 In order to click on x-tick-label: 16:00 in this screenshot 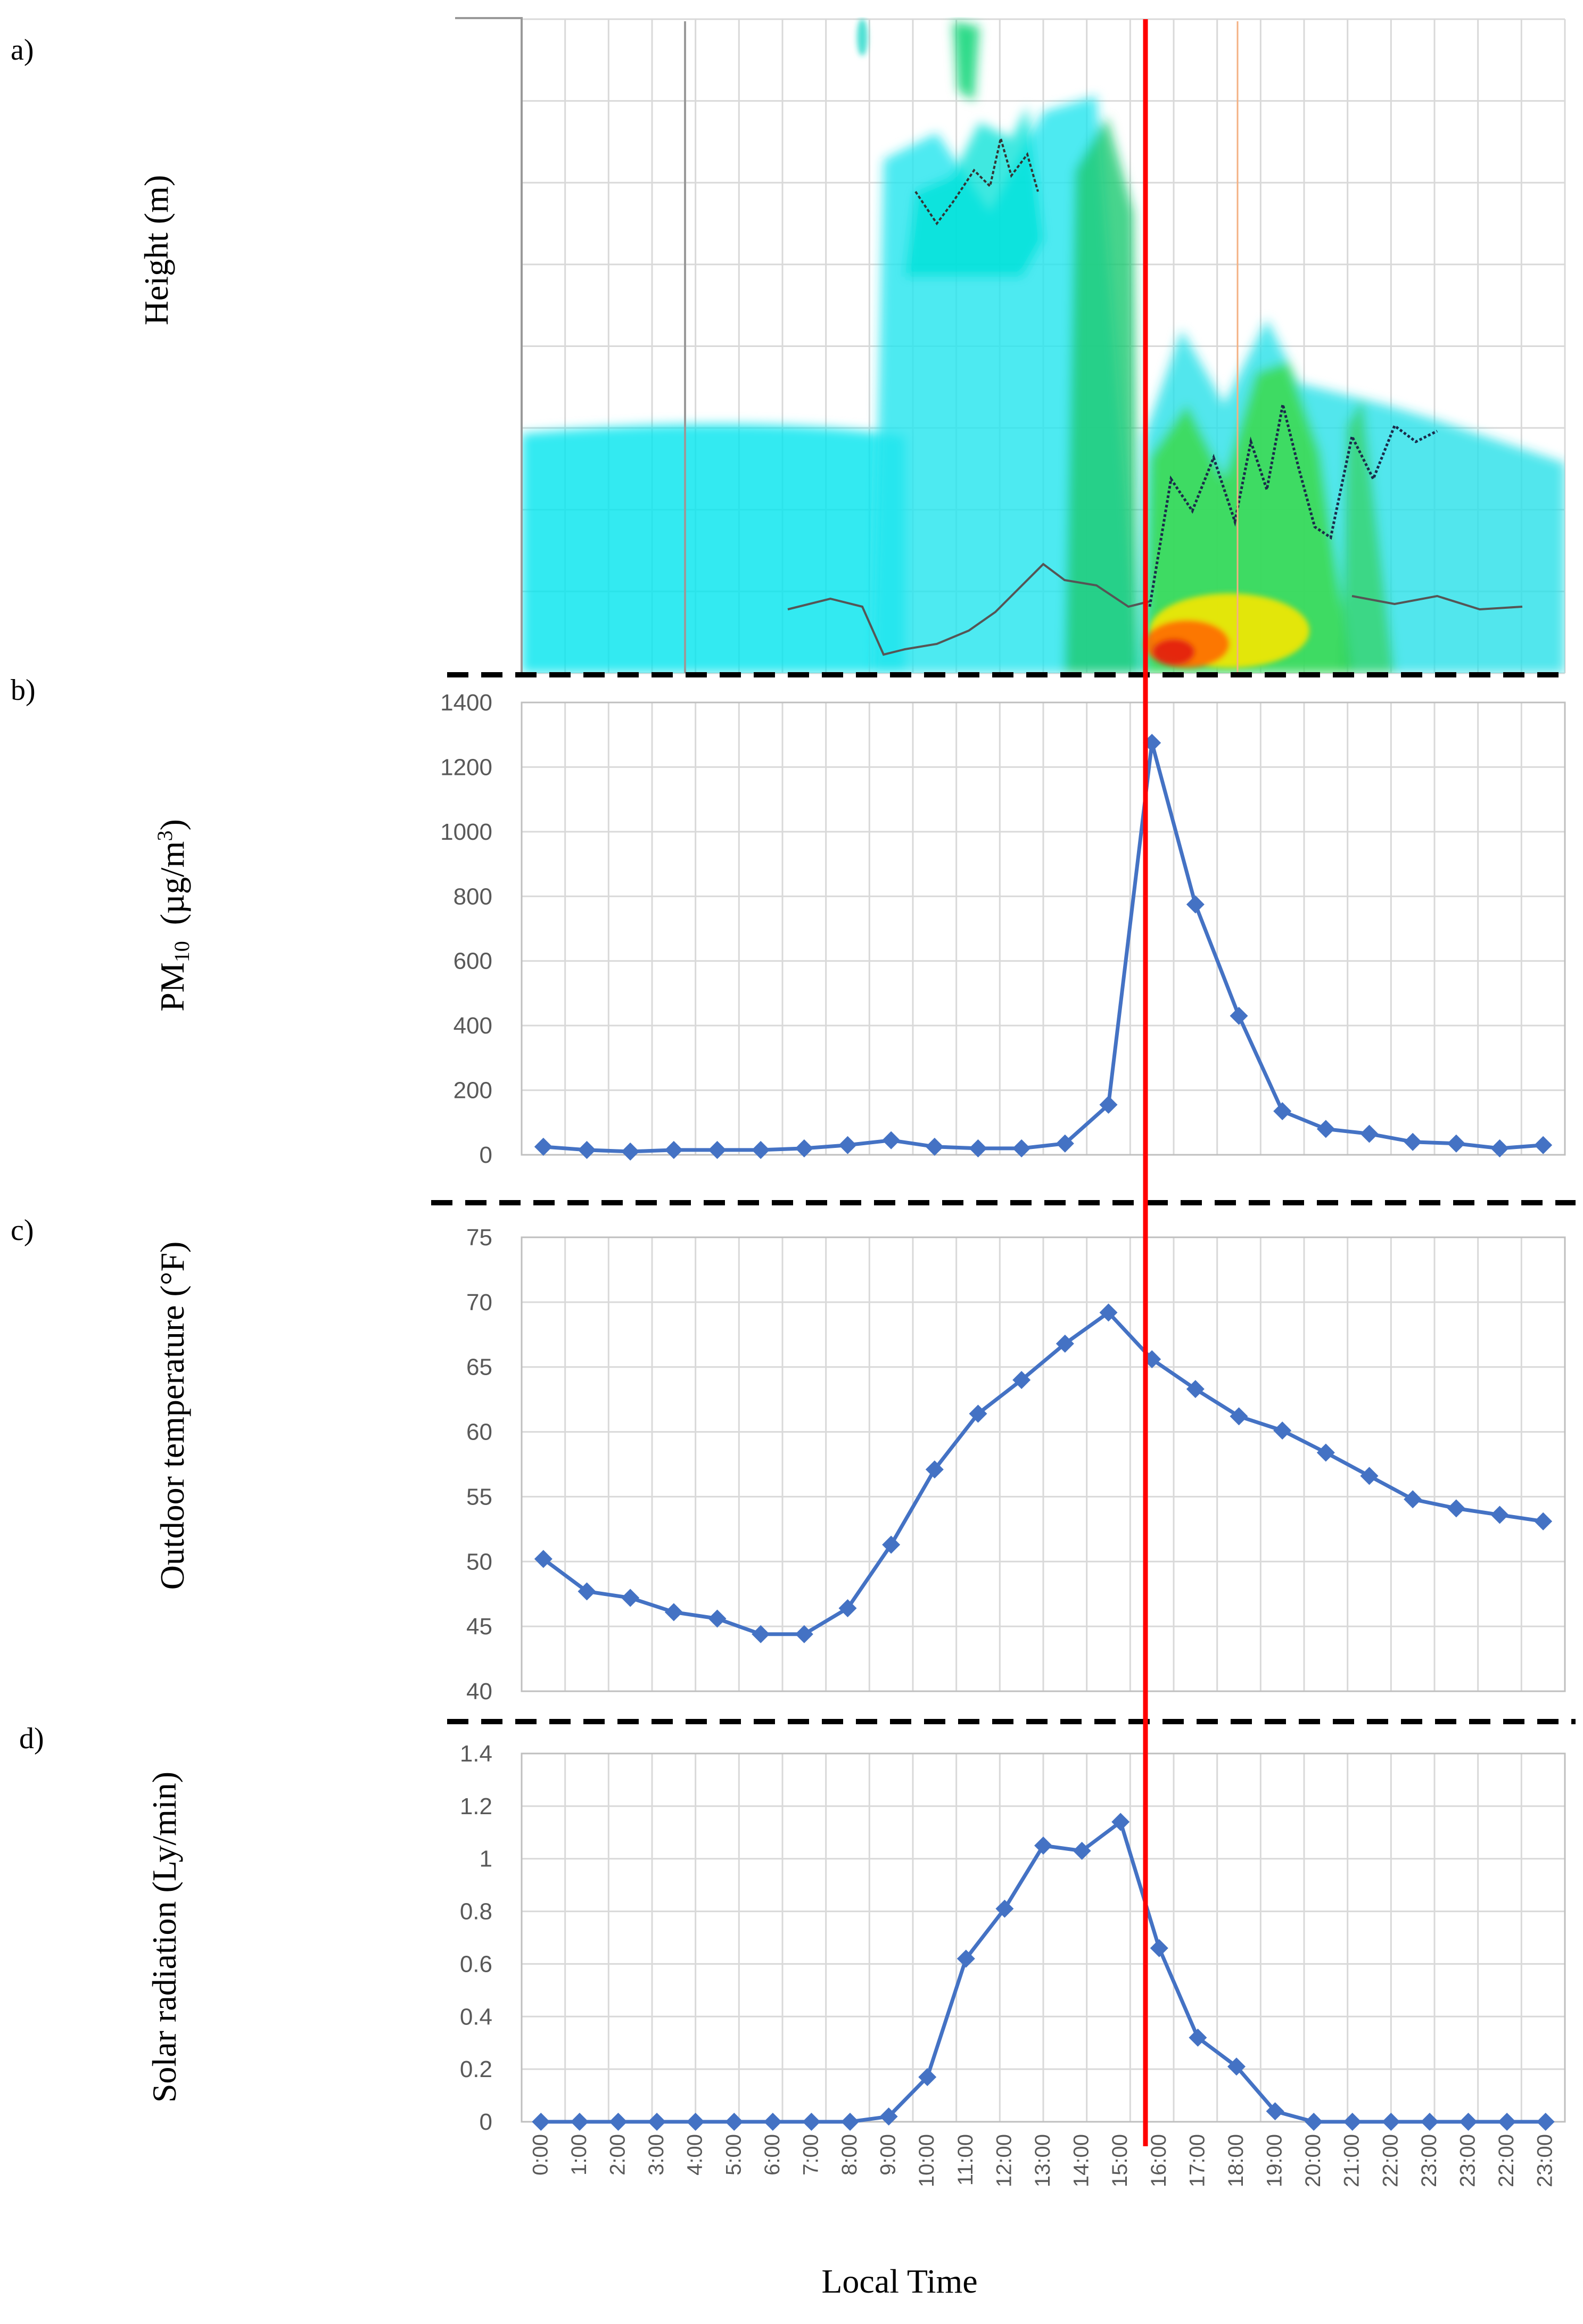, I will do `click(1158, 2160)`.